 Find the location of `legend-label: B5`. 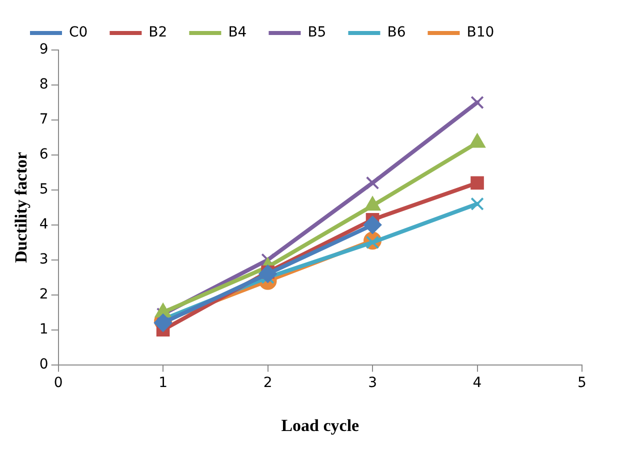

legend-label: B5 is located at coordinates (317, 32).